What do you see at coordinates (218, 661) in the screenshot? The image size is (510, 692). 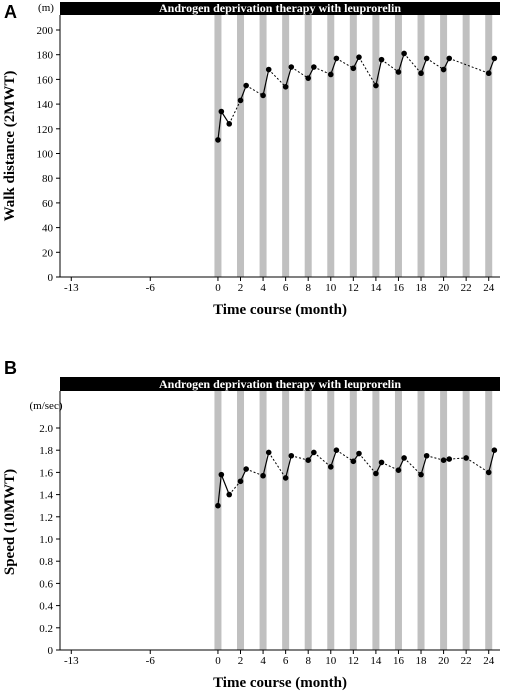 I see `x-tick-label: 0` at bounding box center [218, 661].